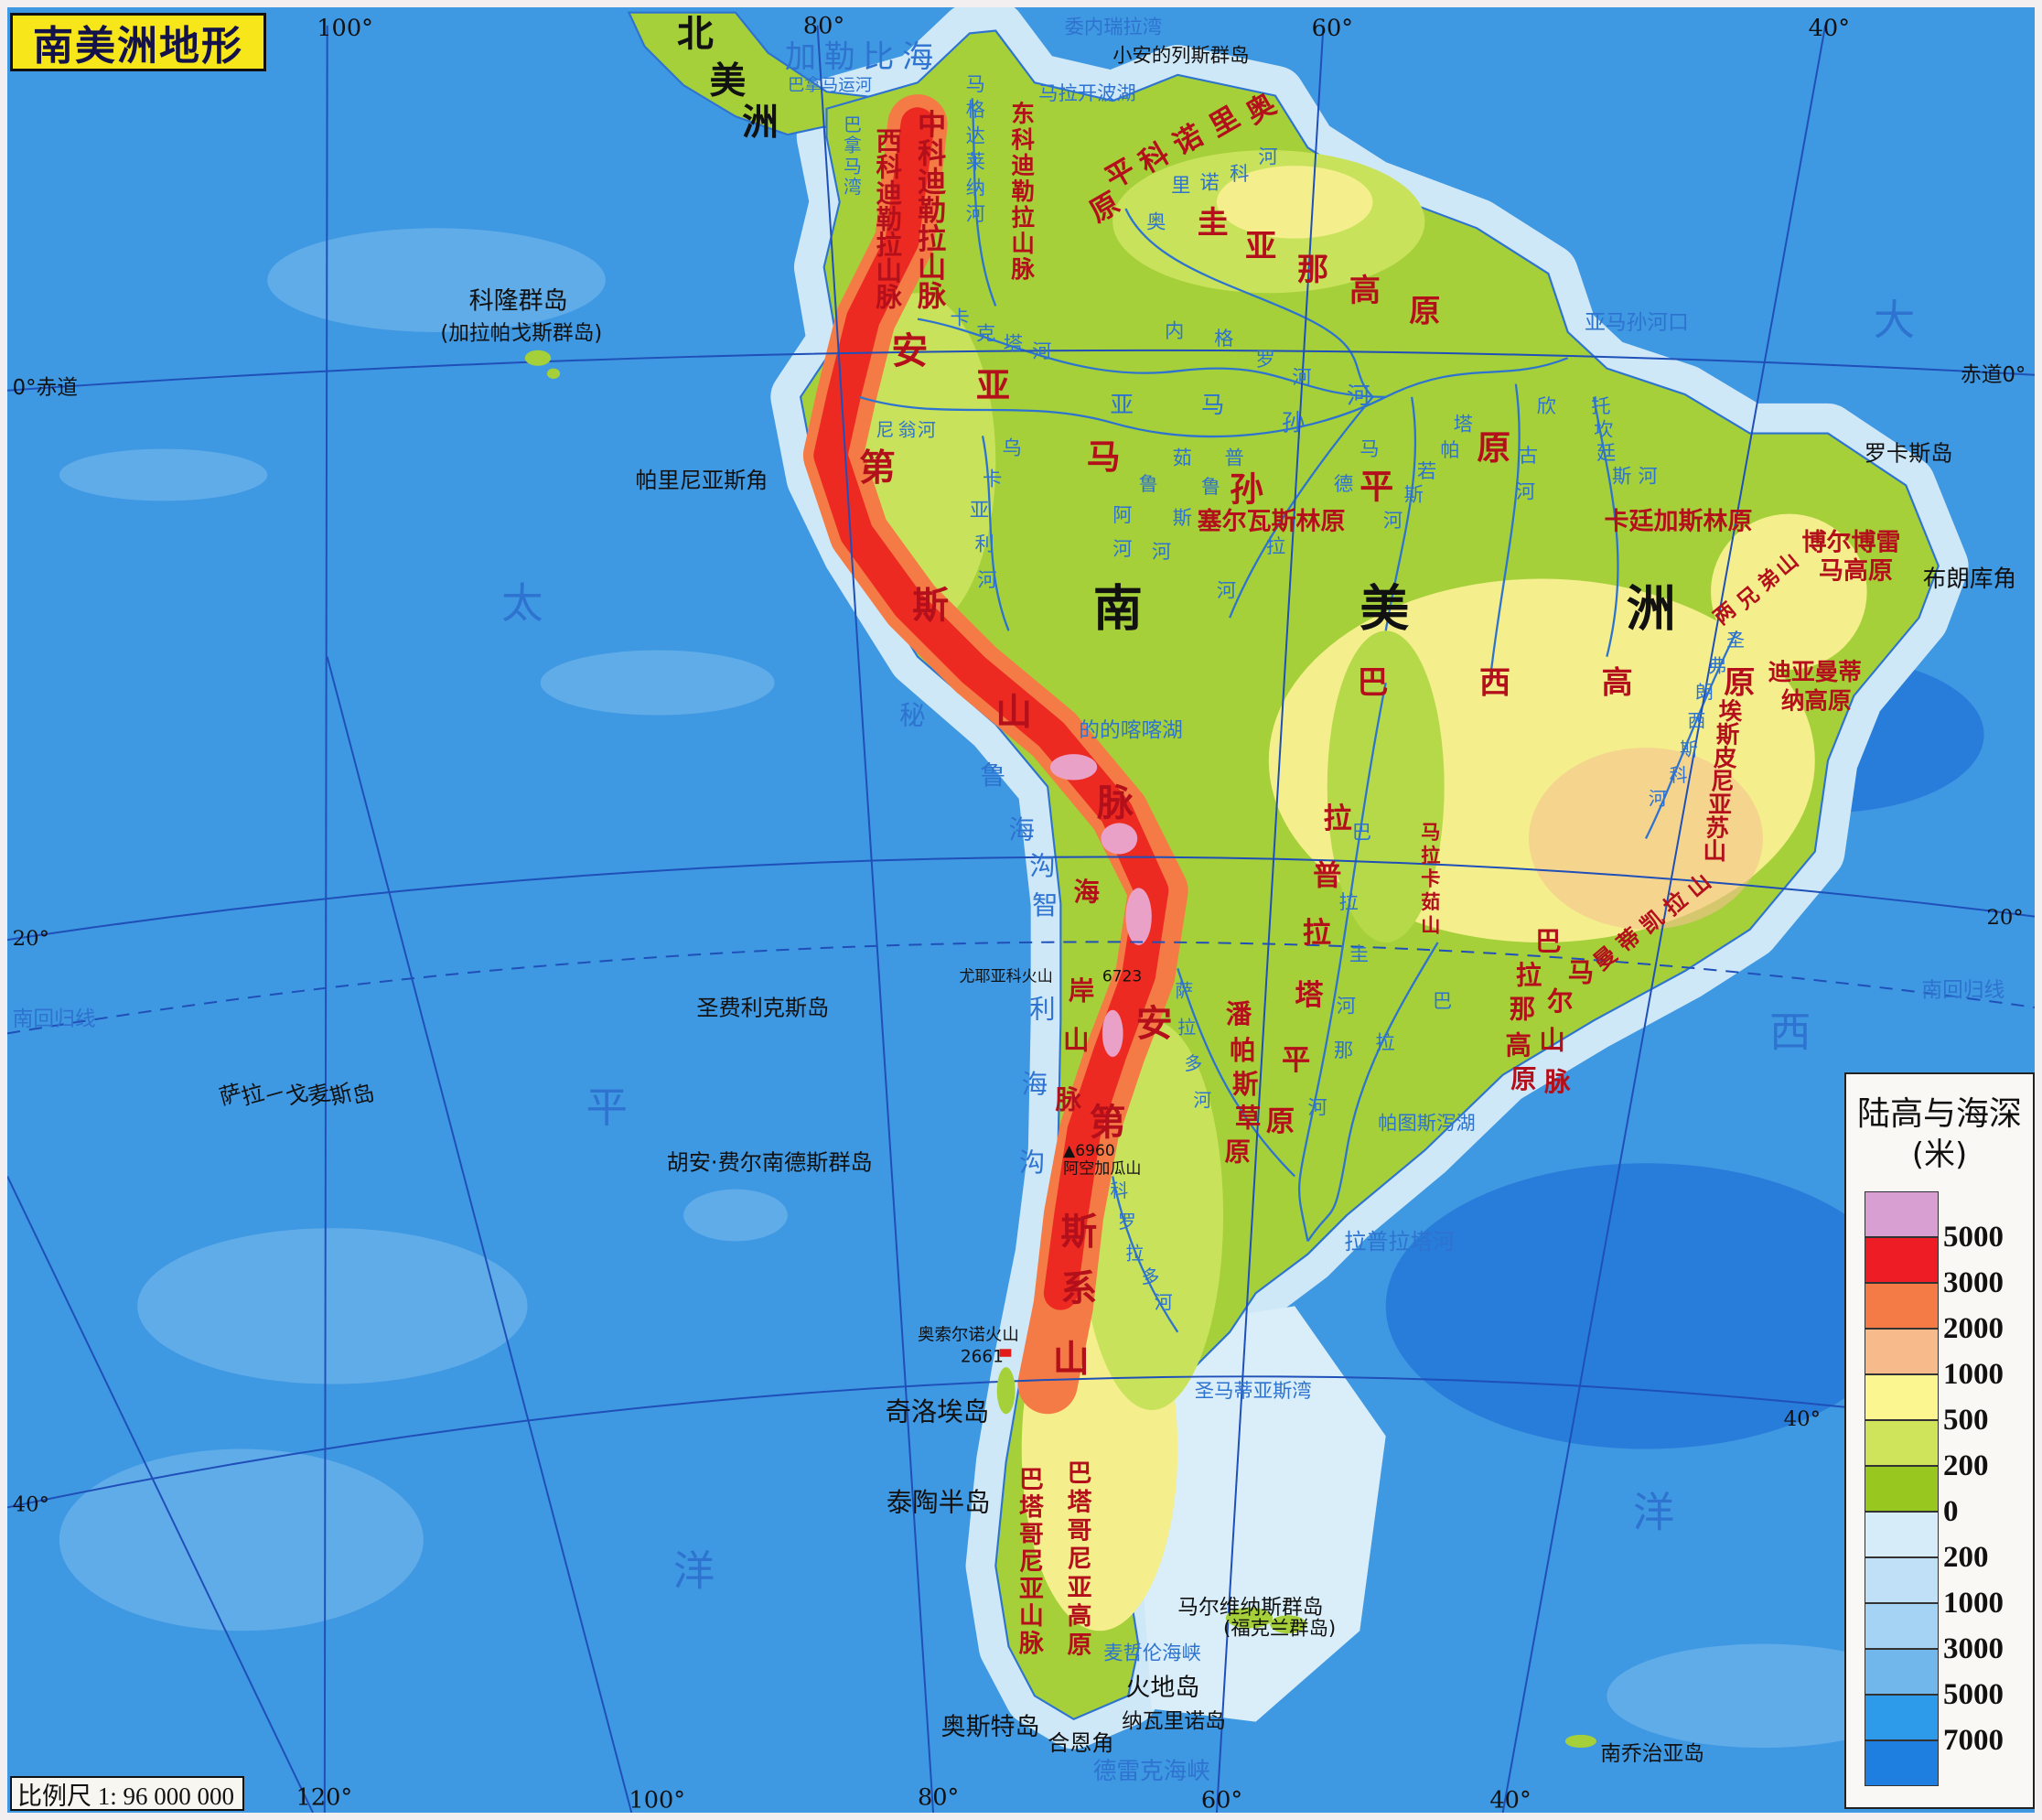  I want to click on label-landforms-borborema-0: 博尔博雷, so click(1851, 541).